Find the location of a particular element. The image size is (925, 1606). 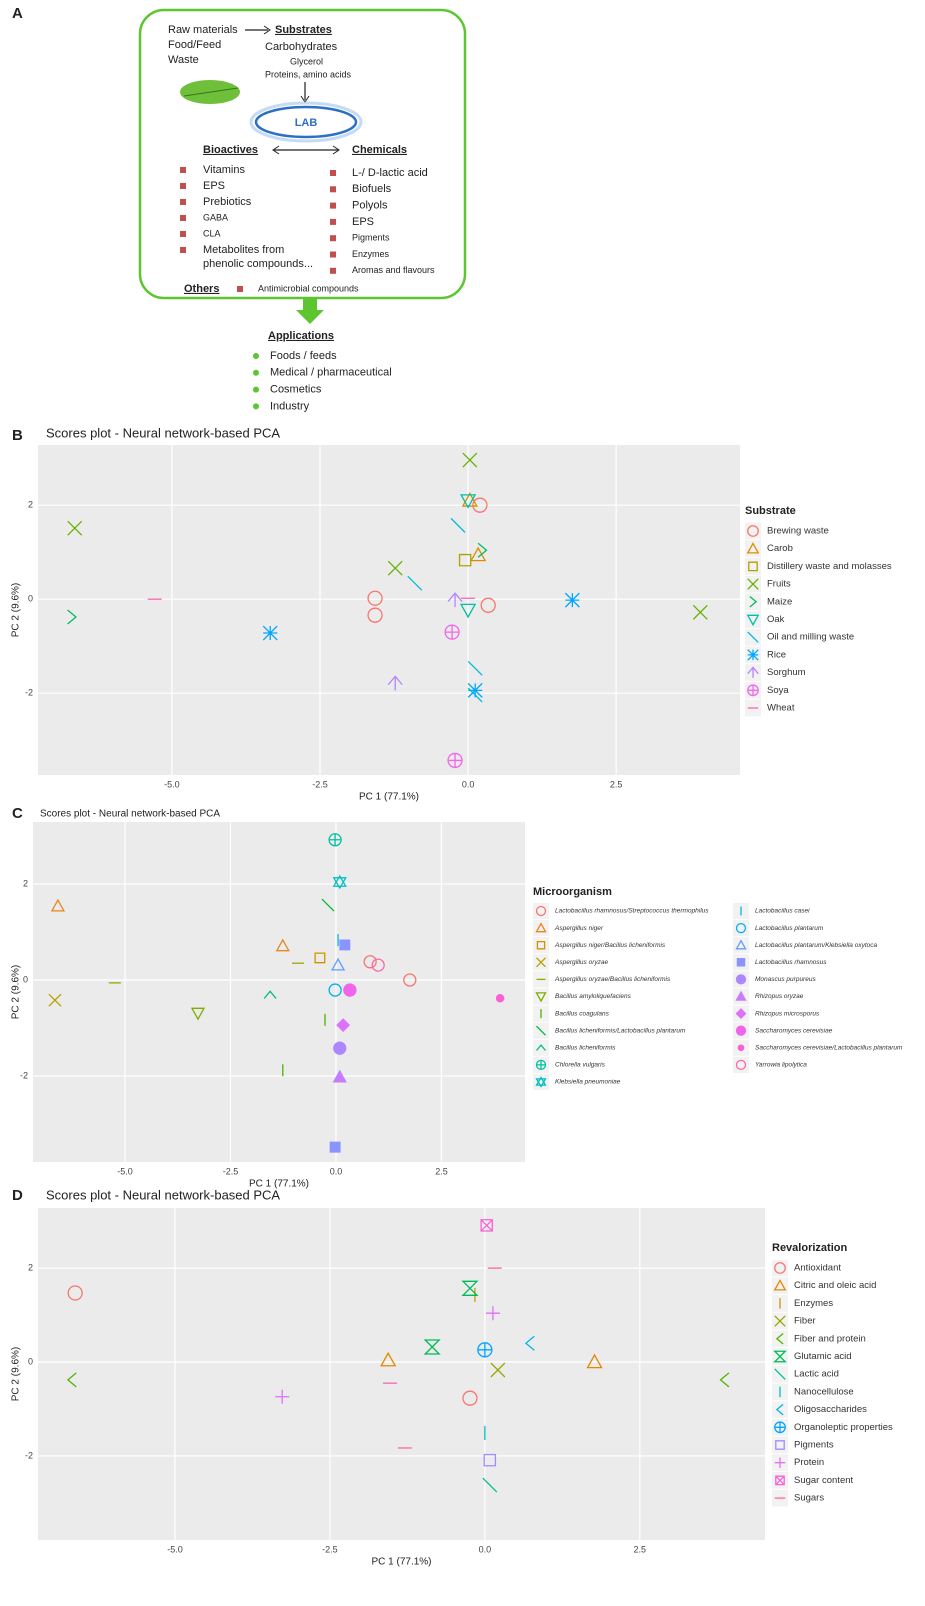

legend-label: Aspergillus oryzae is located at coordinates (581, 962).